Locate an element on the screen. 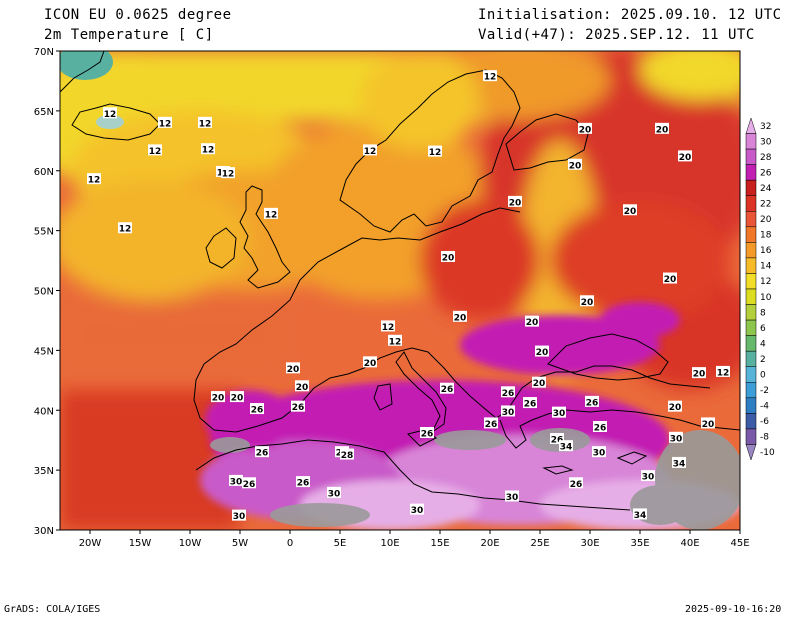 The image size is (800, 618). lat-tick-label: 45N is located at coordinates (44, 351).